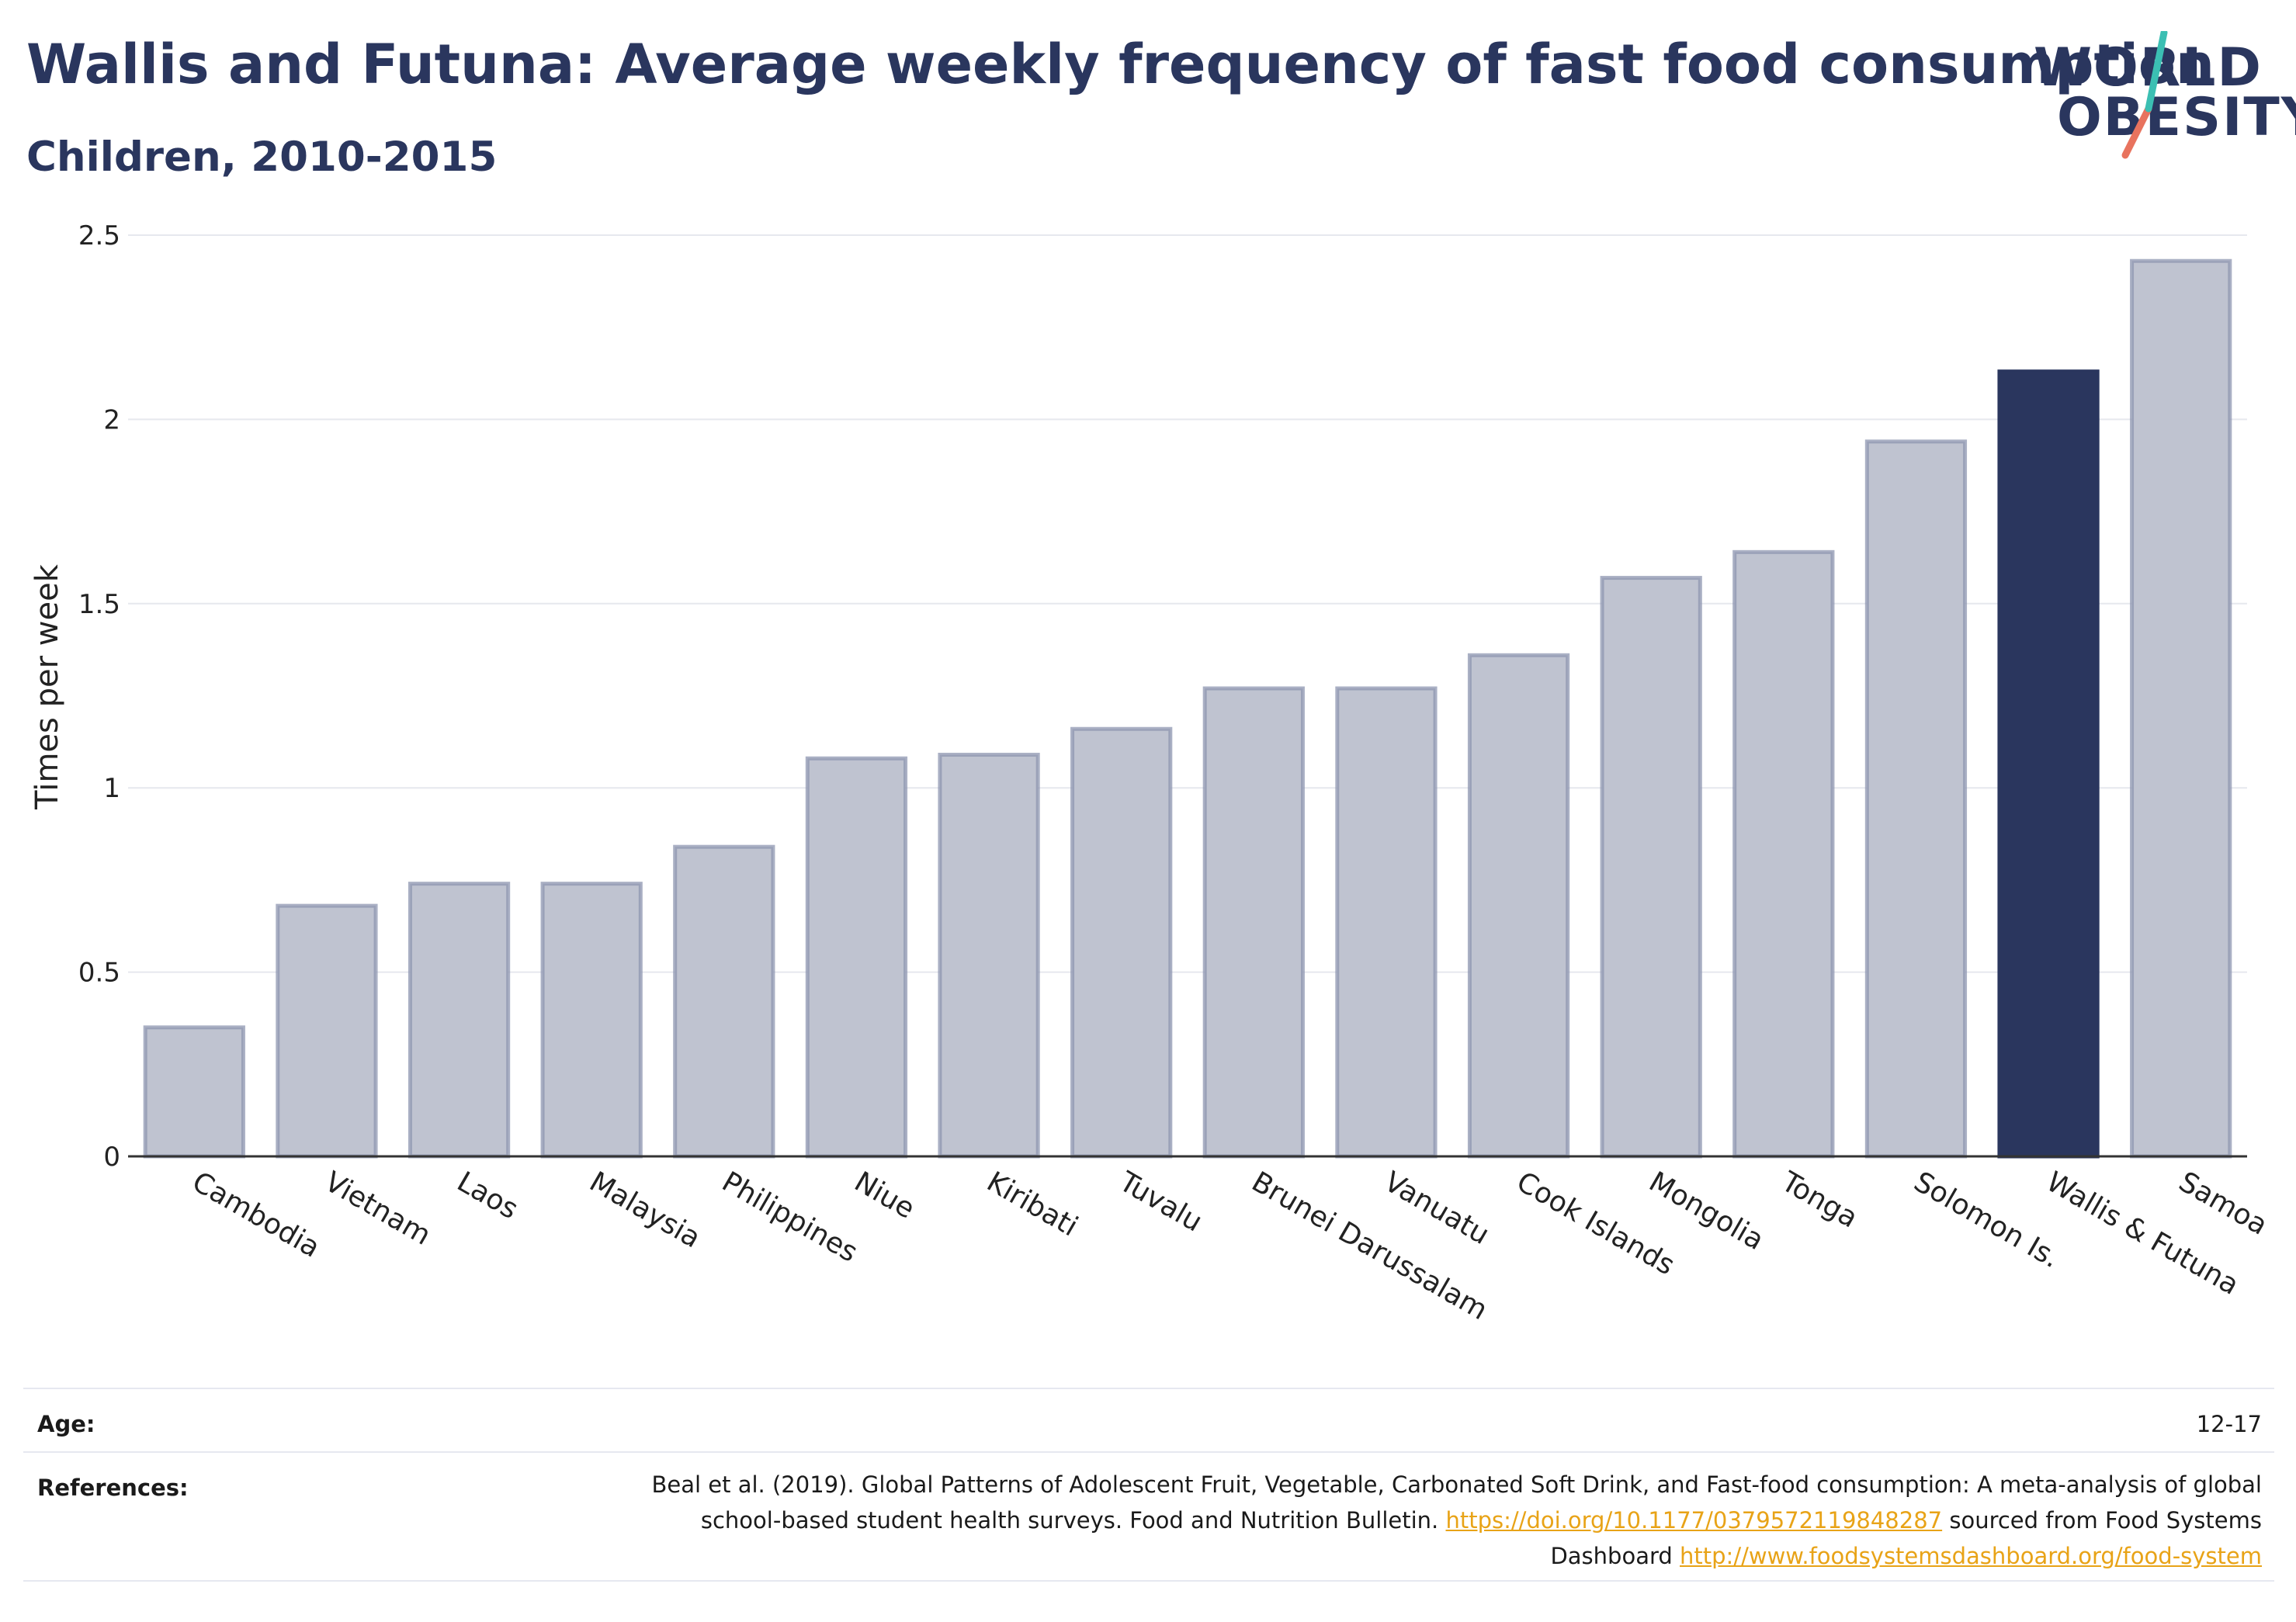 This screenshot has height=1622, width=2296. Describe the element at coordinates (885, 1195) in the screenshot. I see `x-category-label: Niue` at that location.